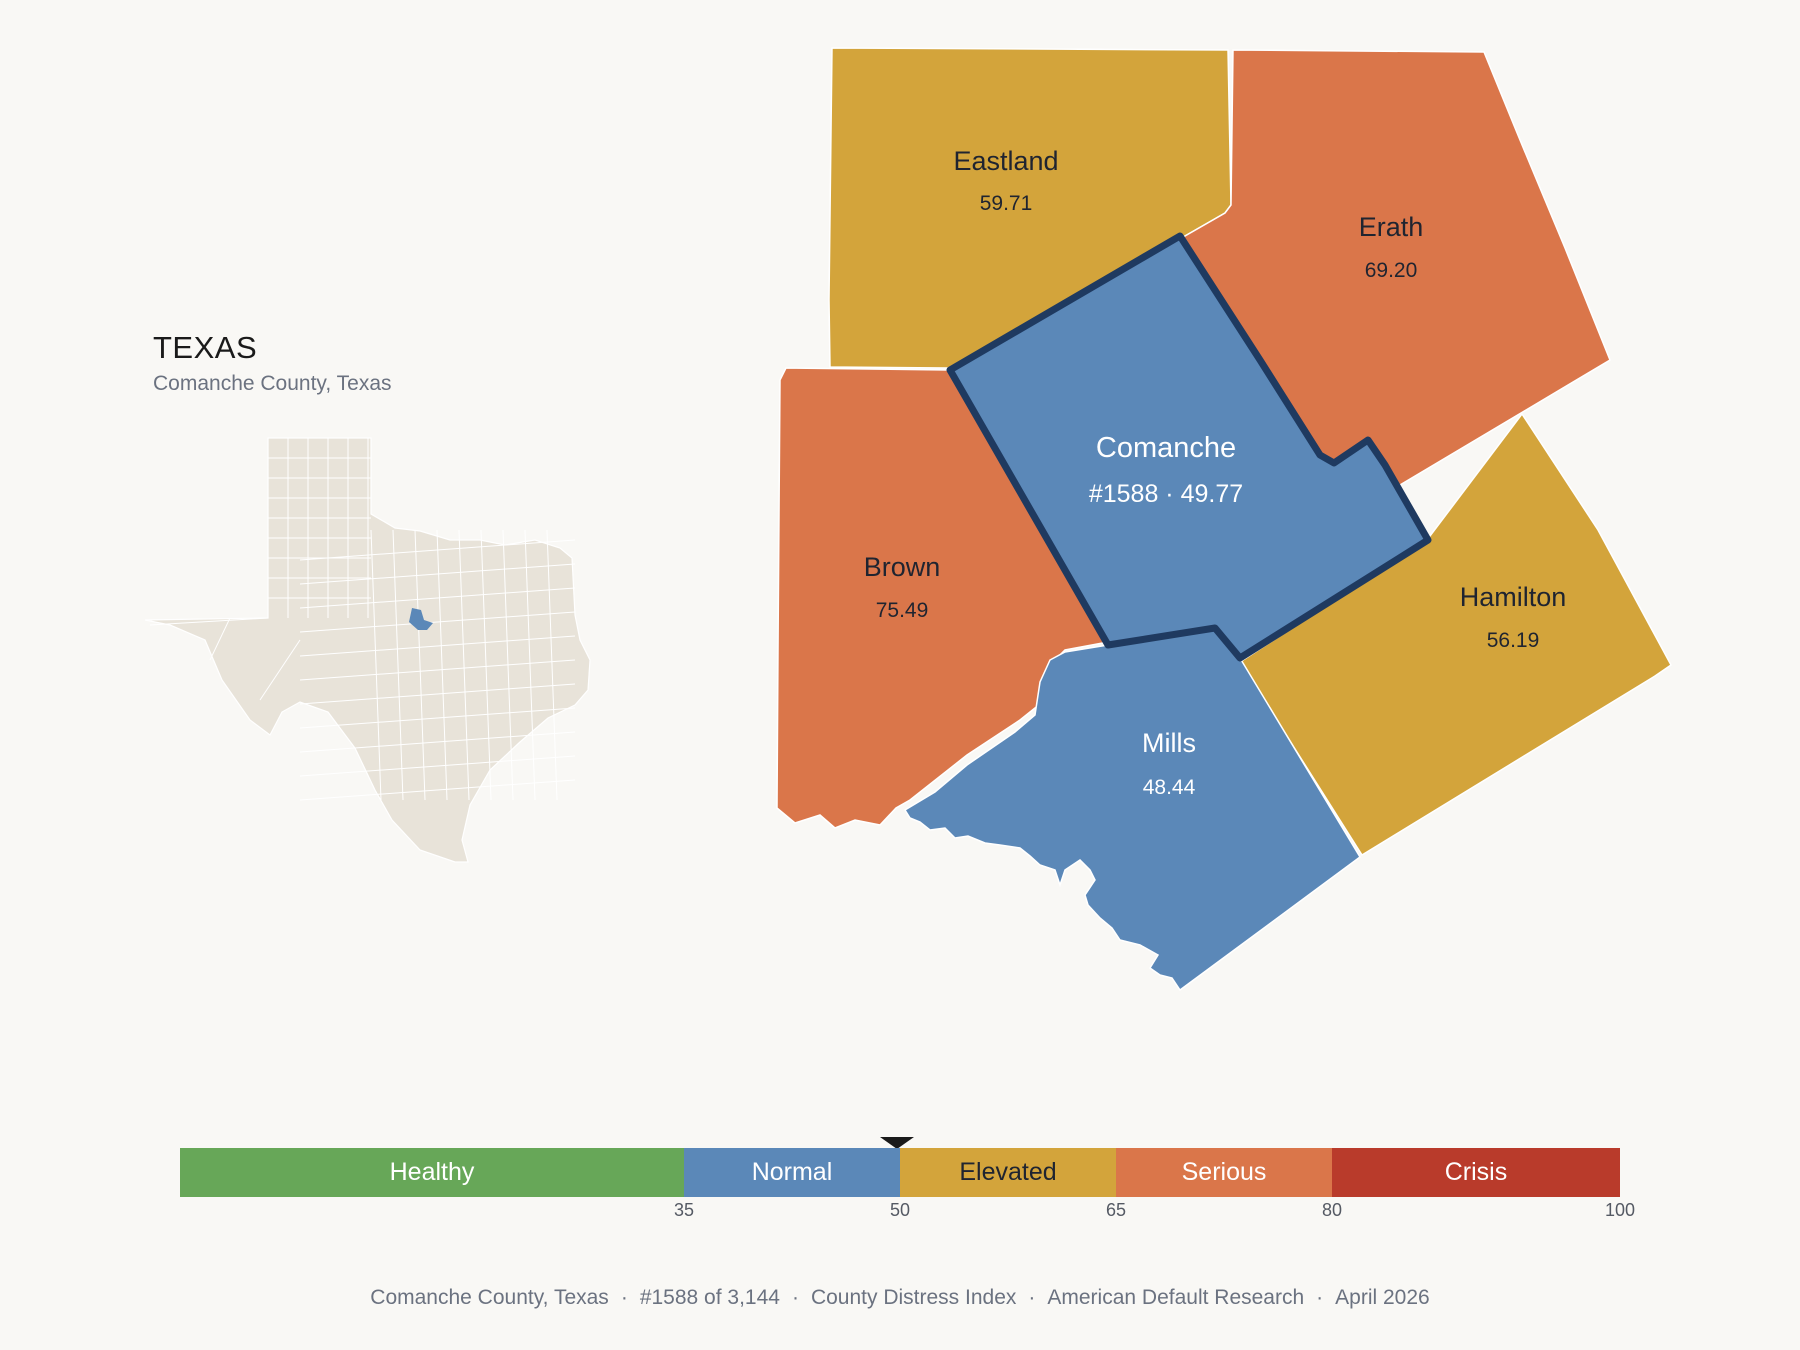  Describe the element at coordinates (900, 1210) in the screenshot. I see `legend-tick: 50` at that location.